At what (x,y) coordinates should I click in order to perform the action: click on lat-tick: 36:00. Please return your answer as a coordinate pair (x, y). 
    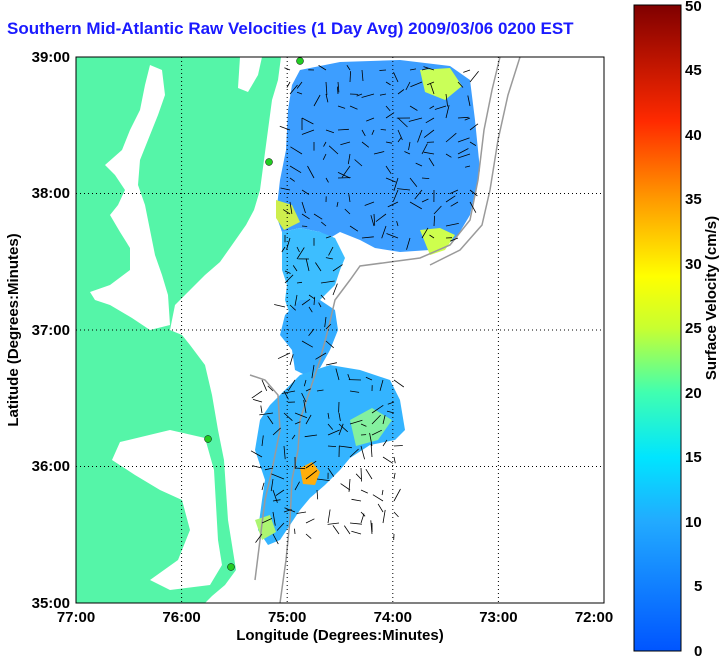
    Looking at the image, I should click on (51, 466).